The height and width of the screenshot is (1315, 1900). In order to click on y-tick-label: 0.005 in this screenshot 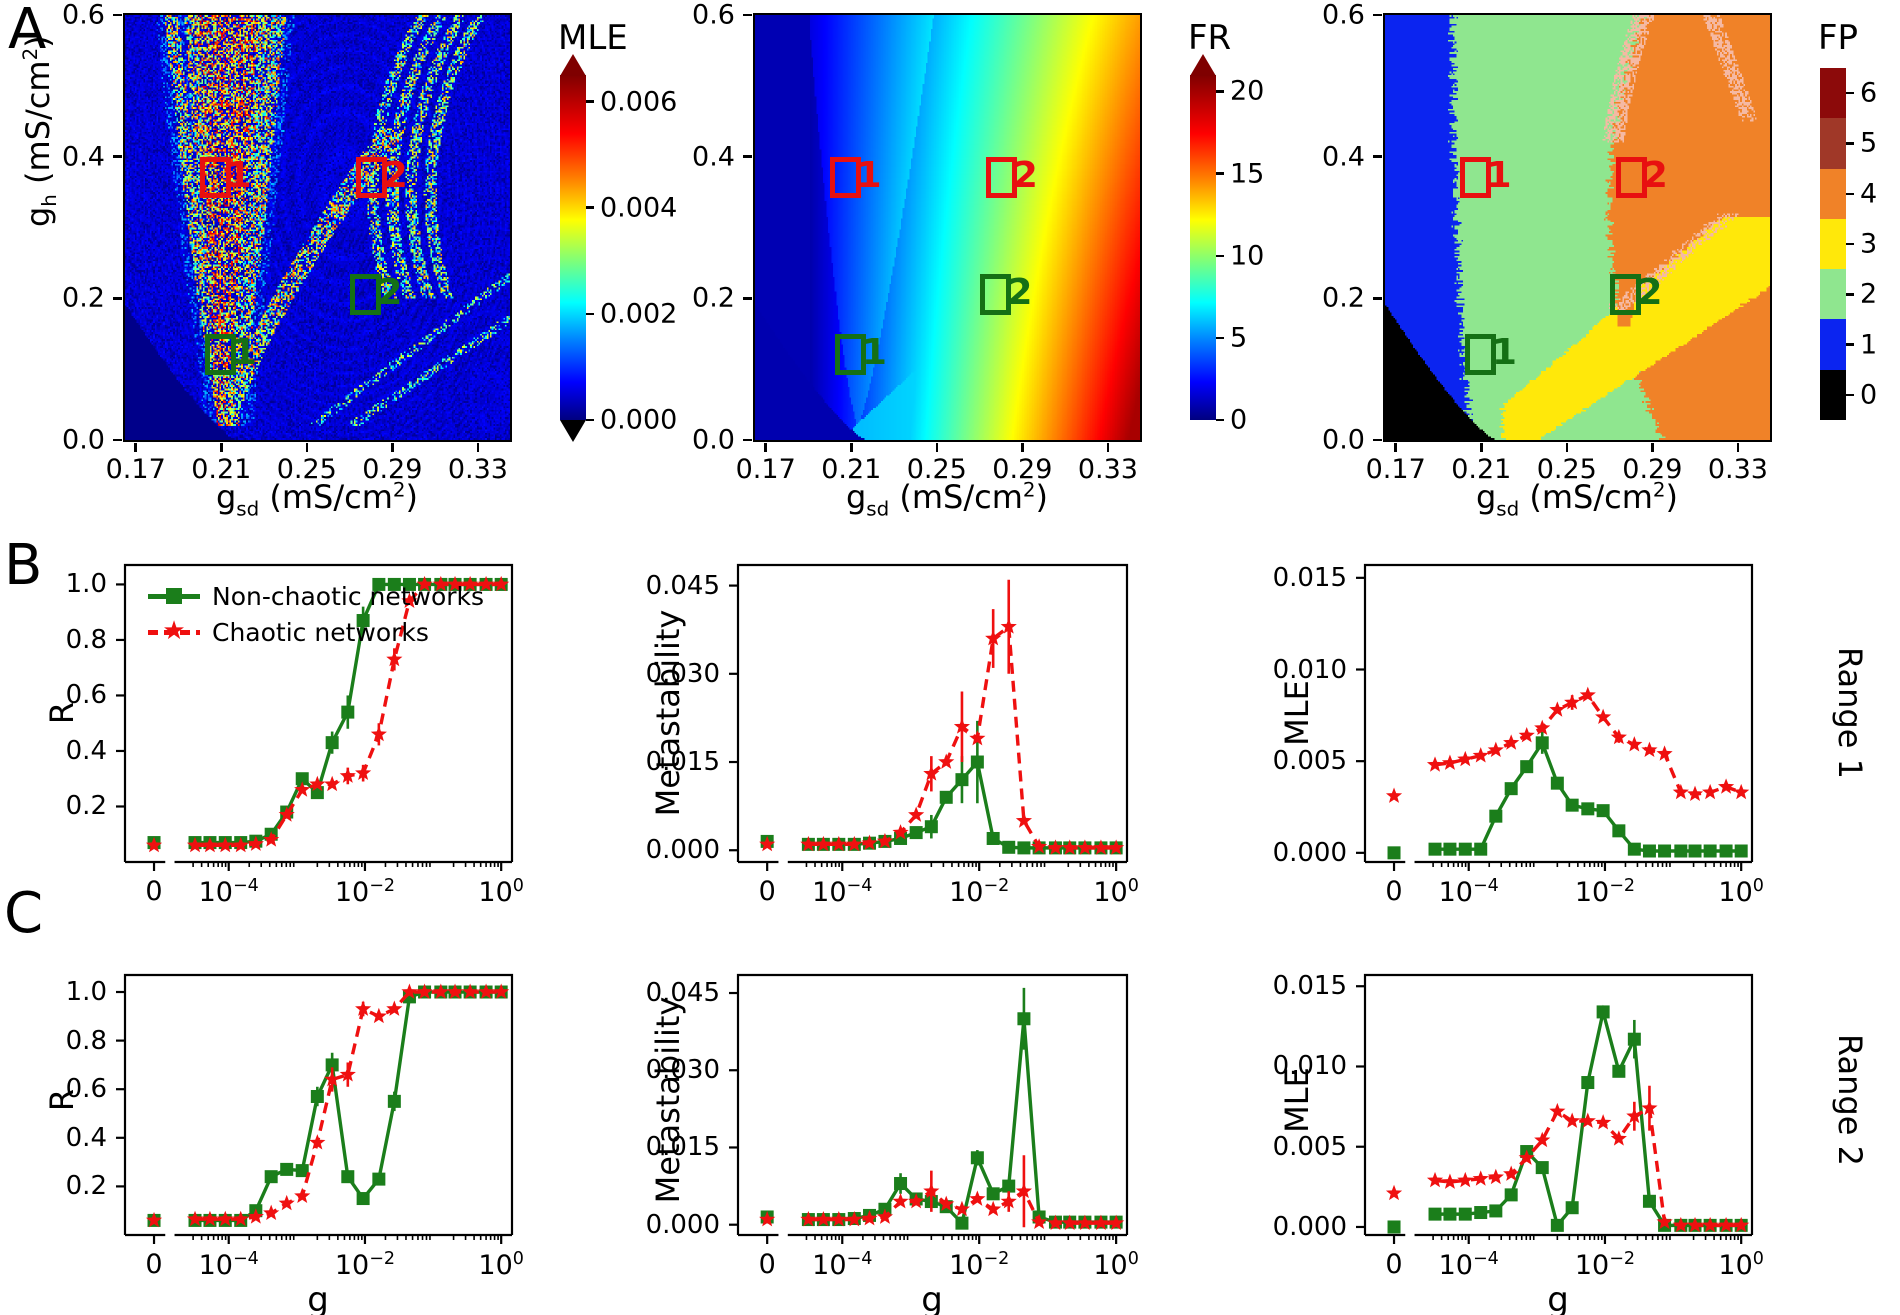, I will do `click(1309, 1146)`.